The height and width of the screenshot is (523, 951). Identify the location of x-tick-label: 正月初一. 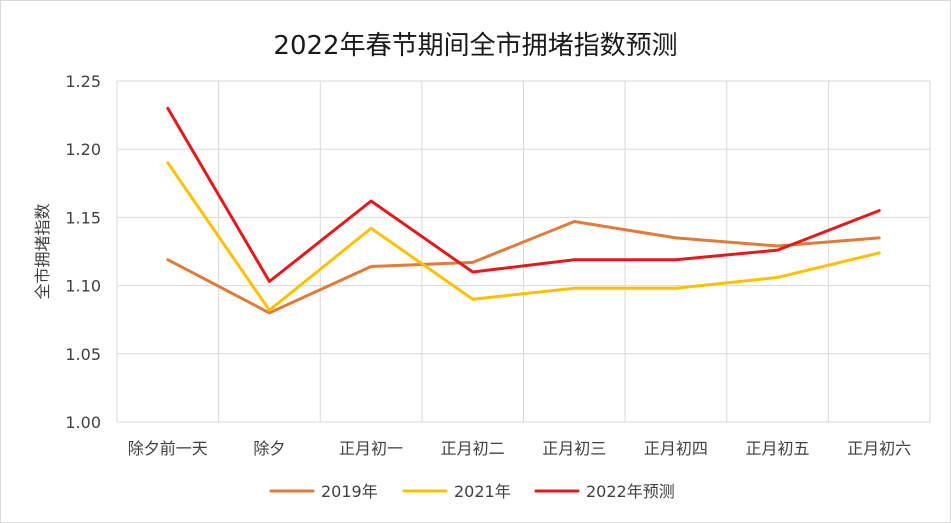
(371, 448).